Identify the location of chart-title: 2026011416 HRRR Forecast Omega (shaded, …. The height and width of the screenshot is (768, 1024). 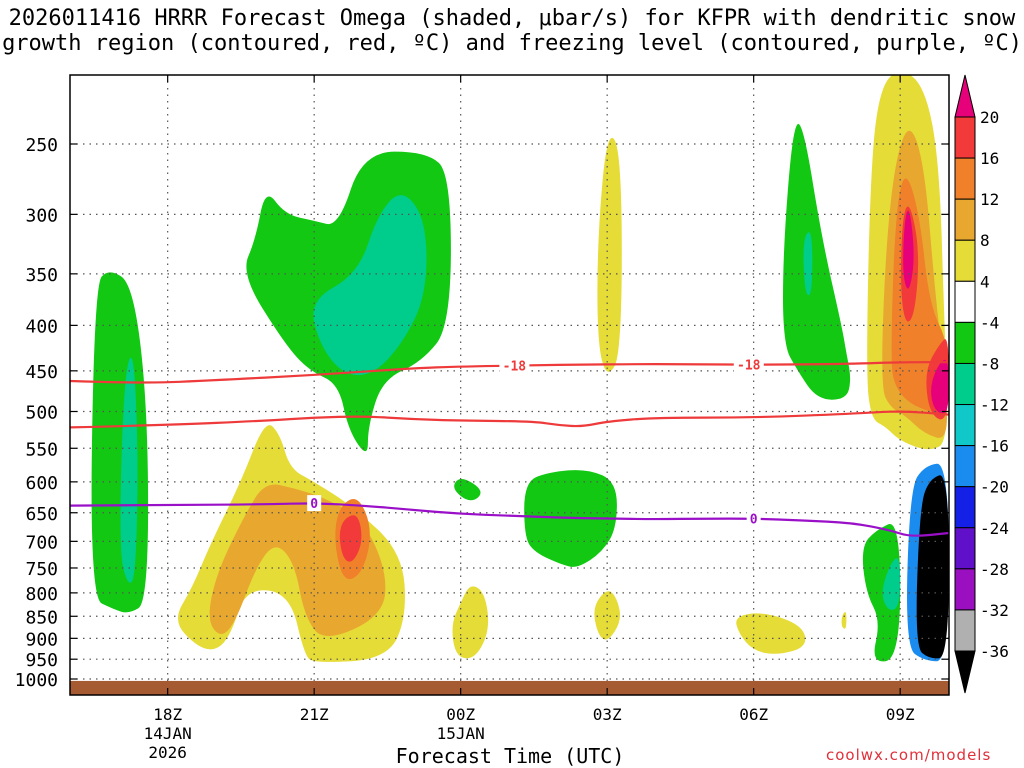
(512, 31).